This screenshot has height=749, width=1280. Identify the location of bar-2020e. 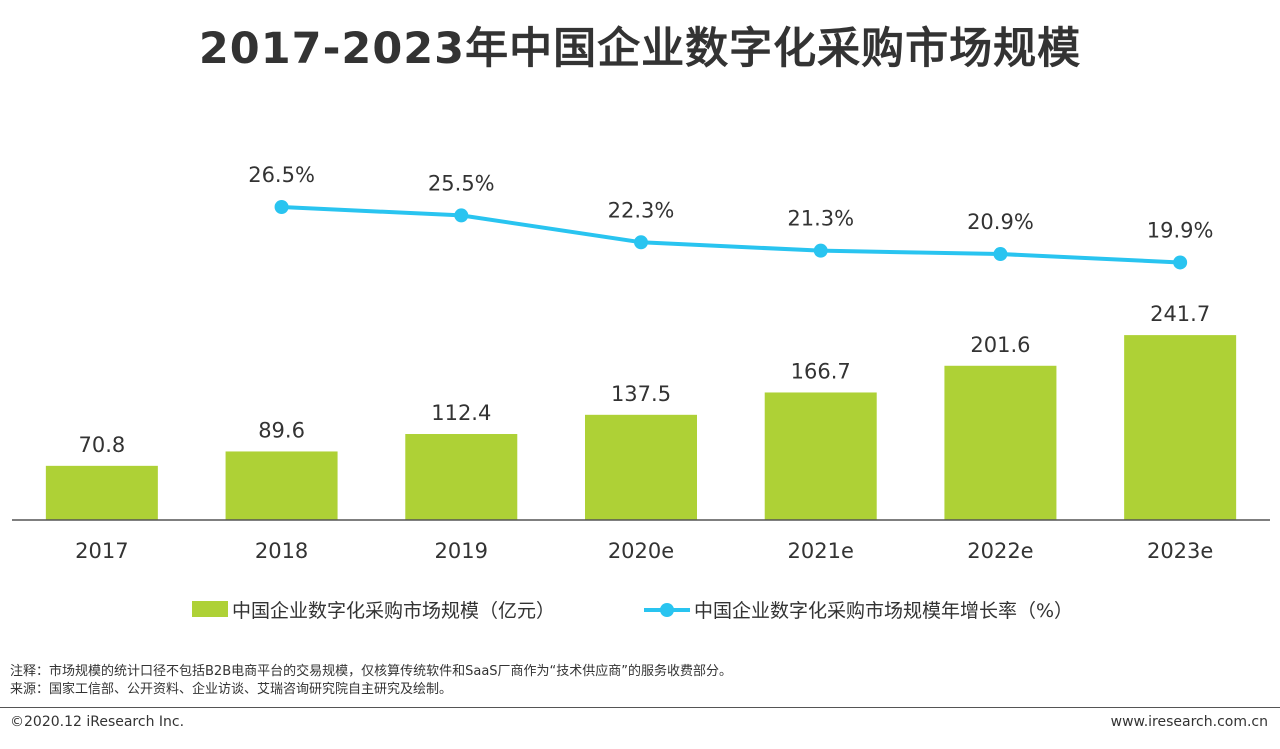
(641, 467).